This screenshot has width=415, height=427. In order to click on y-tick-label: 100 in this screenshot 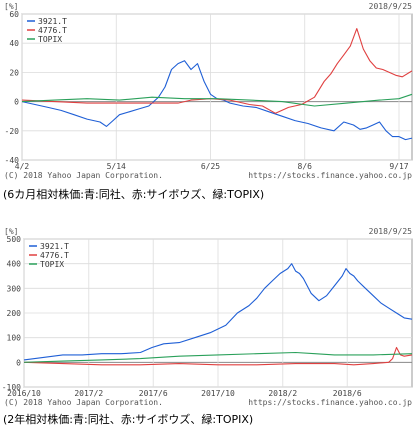, I will do `click(14, 338)`.